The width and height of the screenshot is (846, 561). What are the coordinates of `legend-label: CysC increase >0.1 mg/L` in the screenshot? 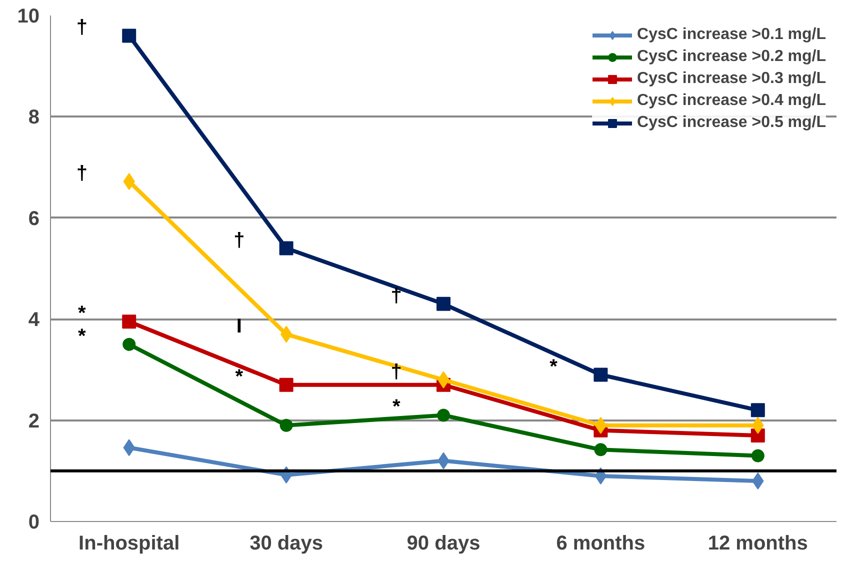 It's located at (731, 35).